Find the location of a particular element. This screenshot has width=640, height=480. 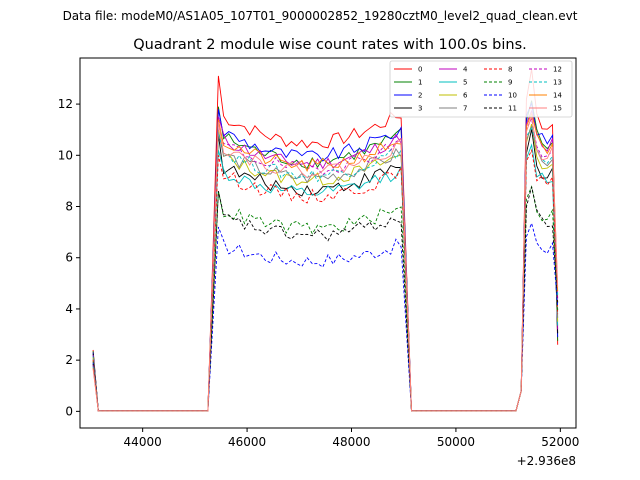

y-tick-label: 4 is located at coordinates (69, 309).